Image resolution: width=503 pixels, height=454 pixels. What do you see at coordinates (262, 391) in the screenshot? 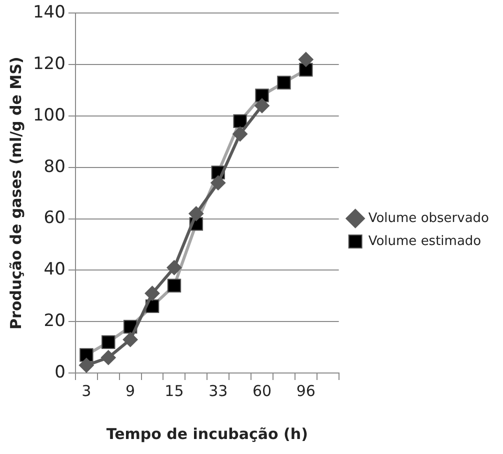
I see `x-tick-label: 60` at bounding box center [262, 391].